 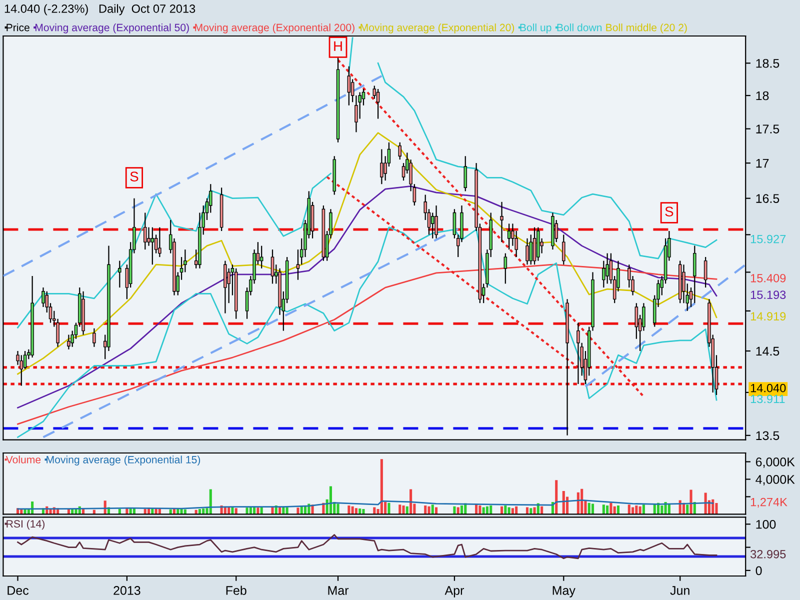 I want to click on chart-title: 14.040 (-2.23%) Daily Oct 07 2013, so click(x=100, y=10).